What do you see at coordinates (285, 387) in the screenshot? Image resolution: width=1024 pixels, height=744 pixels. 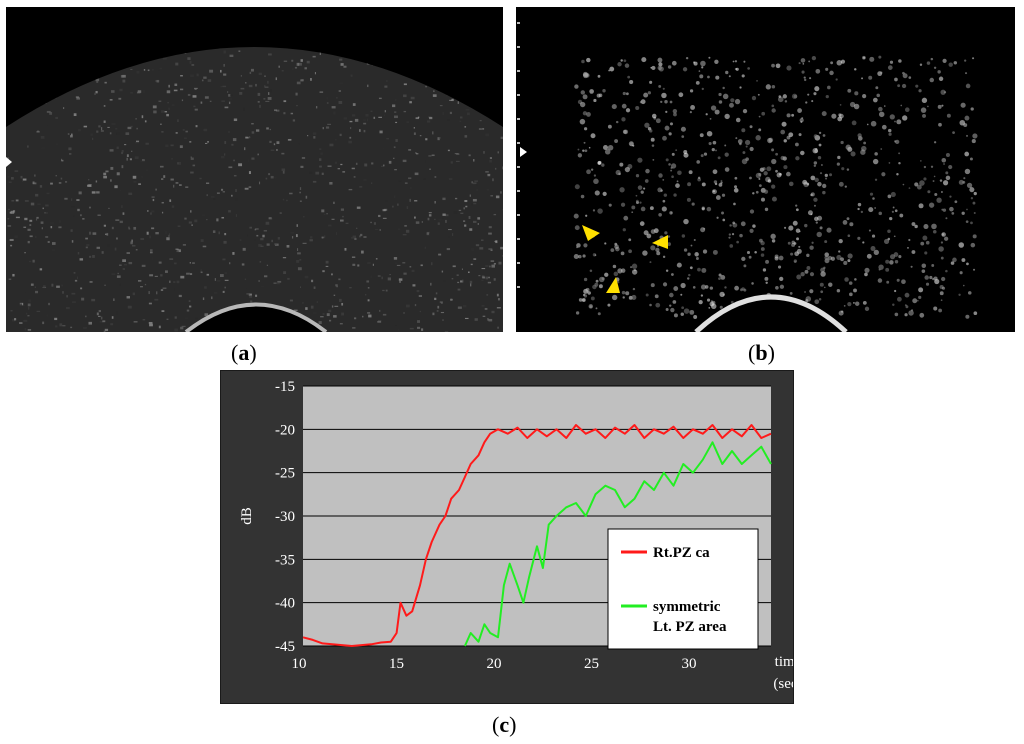 I see `y-tick-label: -15` at bounding box center [285, 387].